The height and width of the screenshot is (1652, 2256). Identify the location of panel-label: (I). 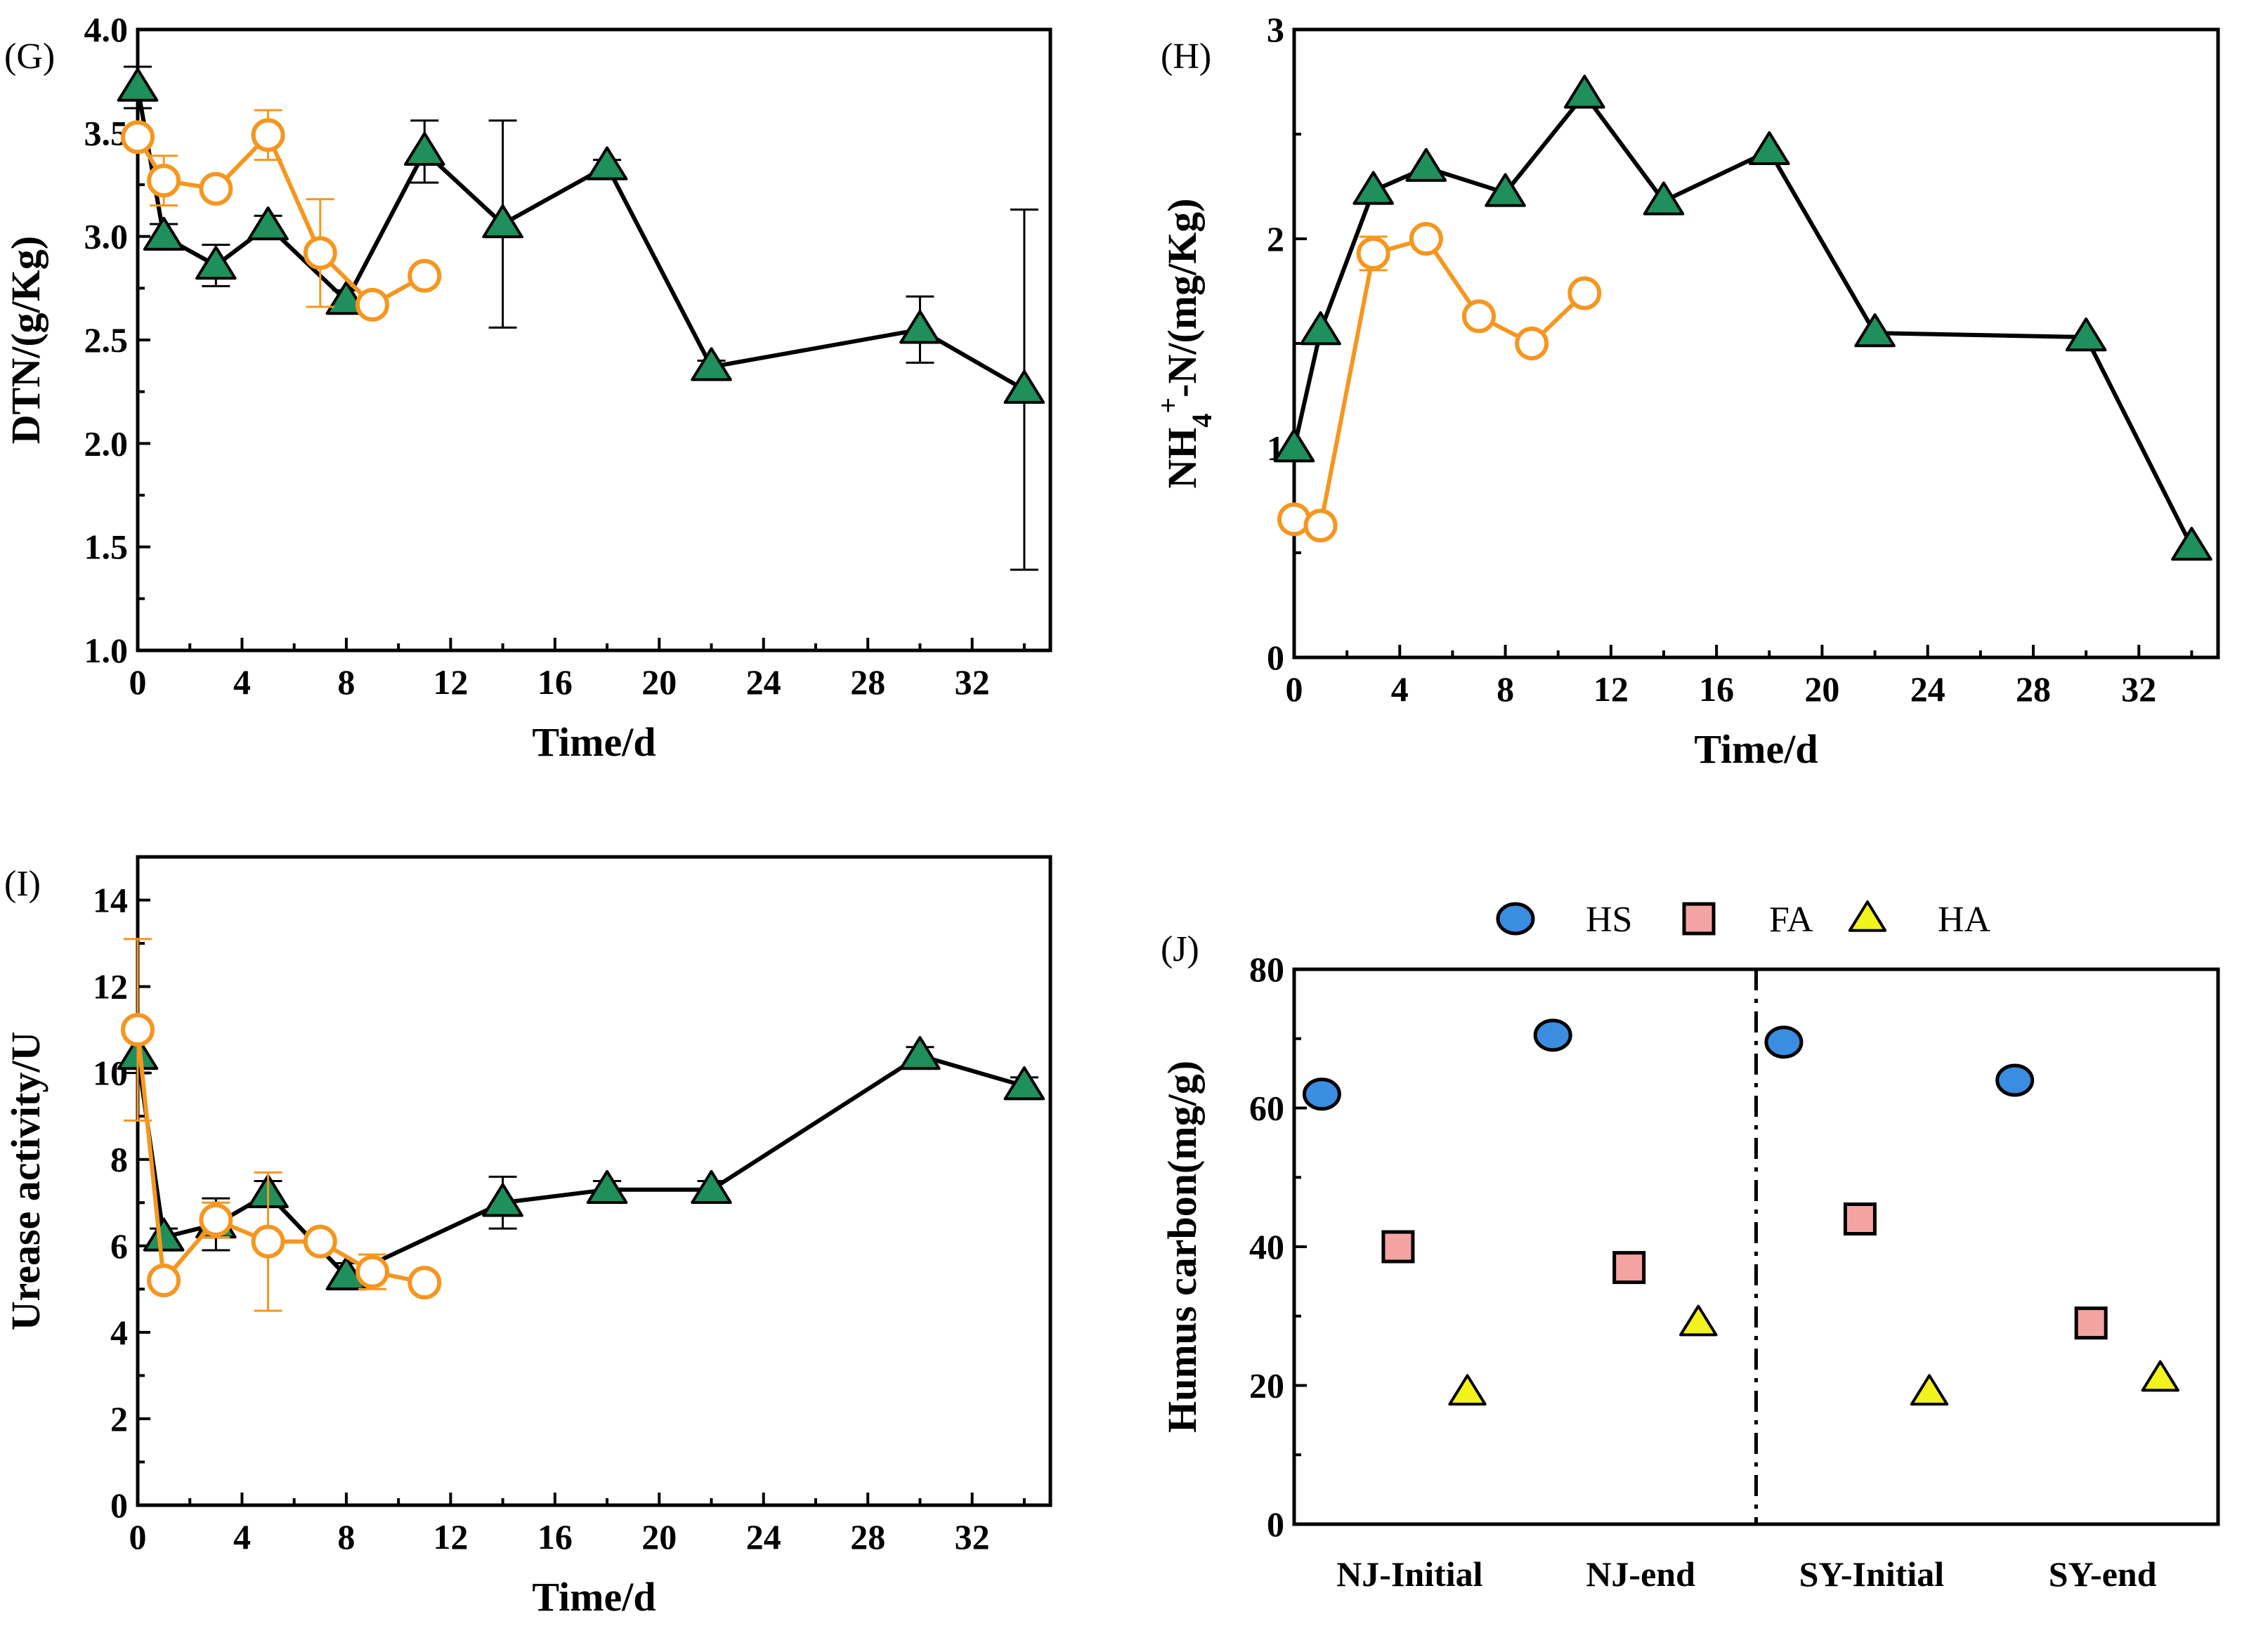
(22, 884).